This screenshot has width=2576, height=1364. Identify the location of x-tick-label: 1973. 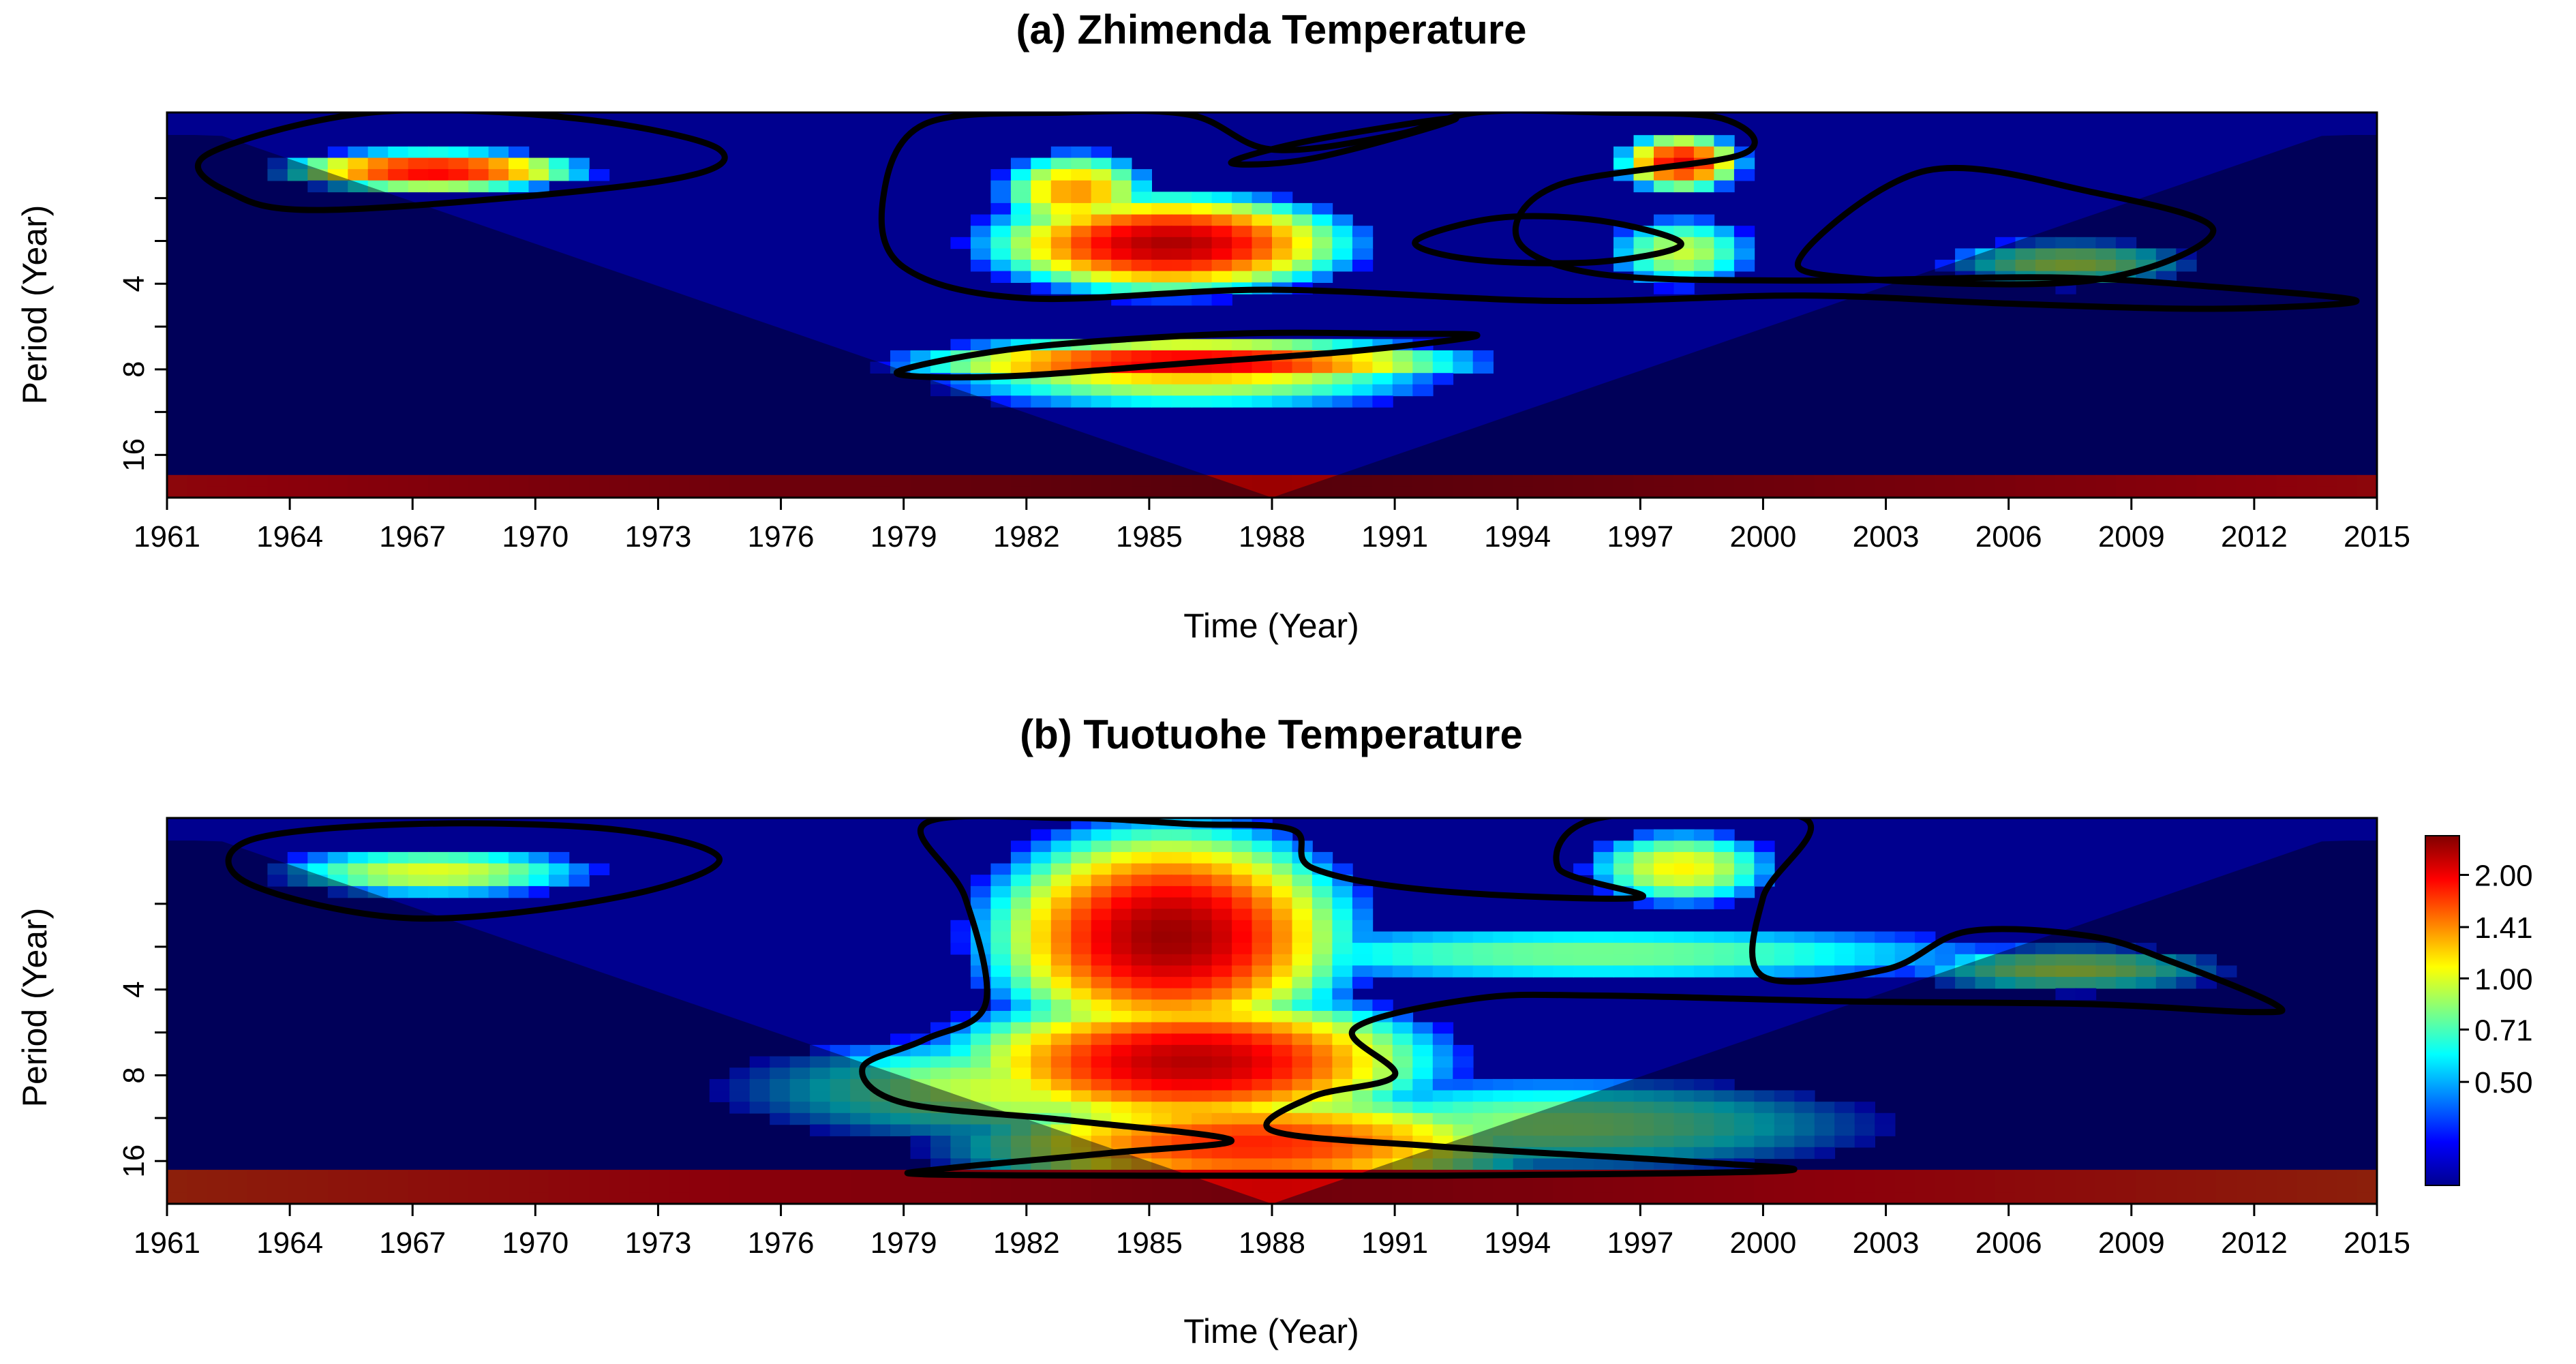
(658, 1243).